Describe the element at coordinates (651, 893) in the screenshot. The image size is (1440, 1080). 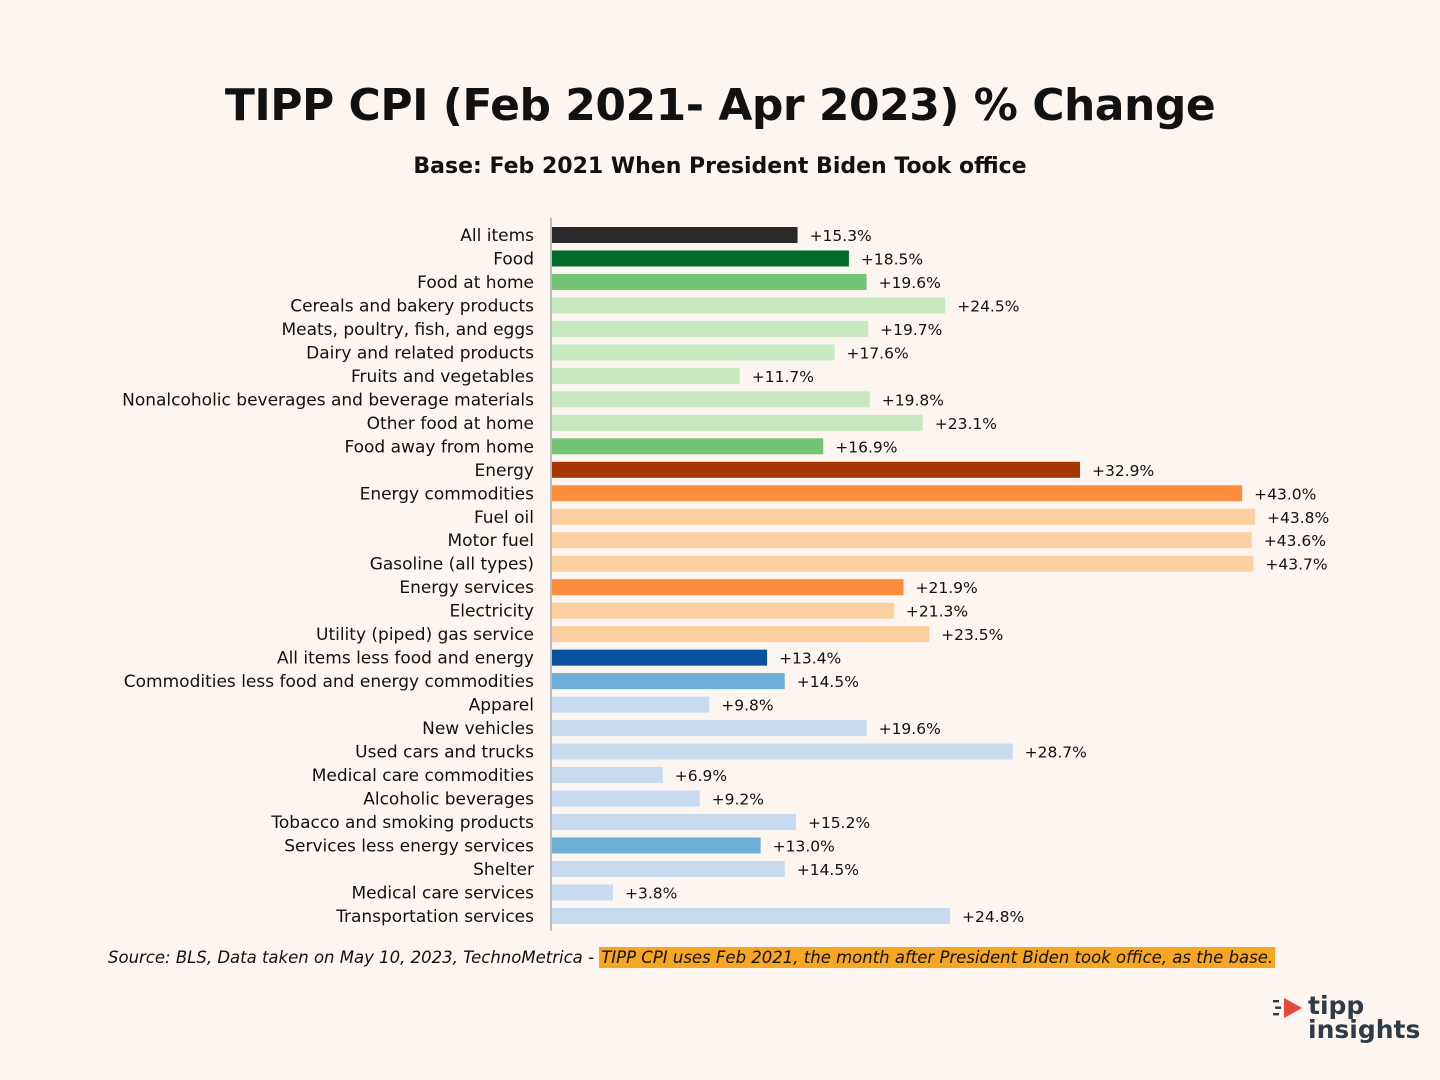
I see `value-label: +3.8%` at that location.